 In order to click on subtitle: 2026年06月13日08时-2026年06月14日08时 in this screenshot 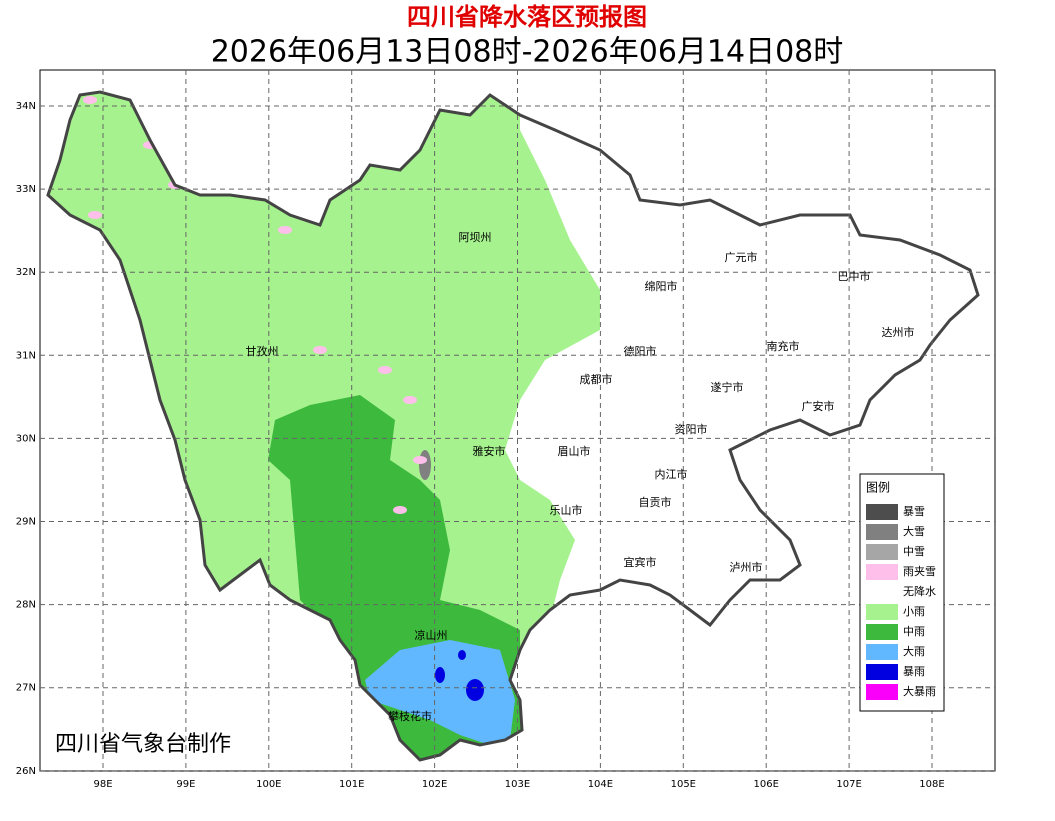, I will do `click(527, 52)`.